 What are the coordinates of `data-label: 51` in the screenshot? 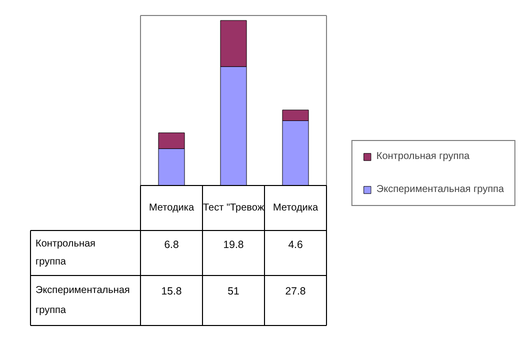 It's located at (234, 292).